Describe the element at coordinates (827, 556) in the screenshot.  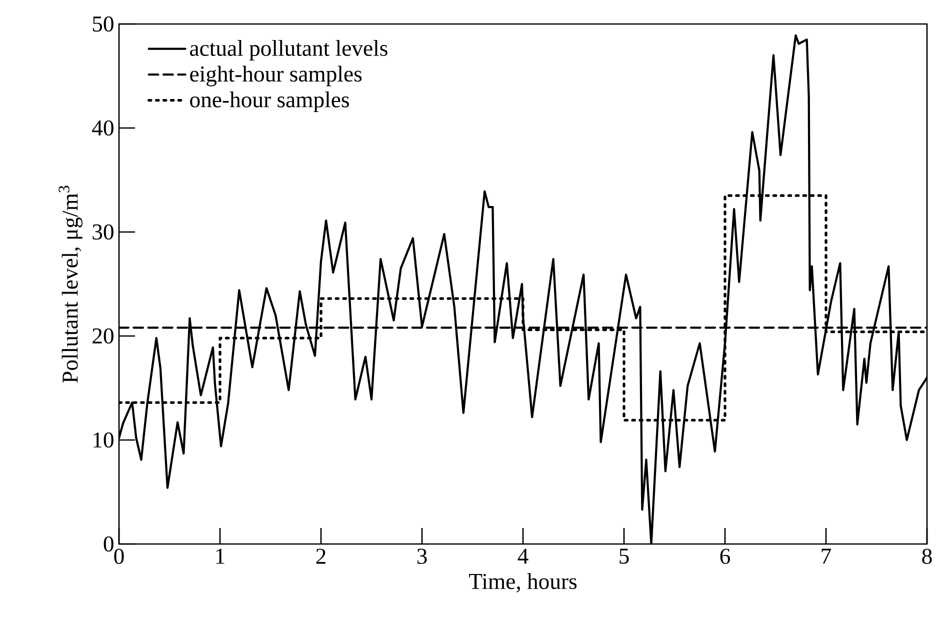
I see `x-tick-label: 7` at that location.